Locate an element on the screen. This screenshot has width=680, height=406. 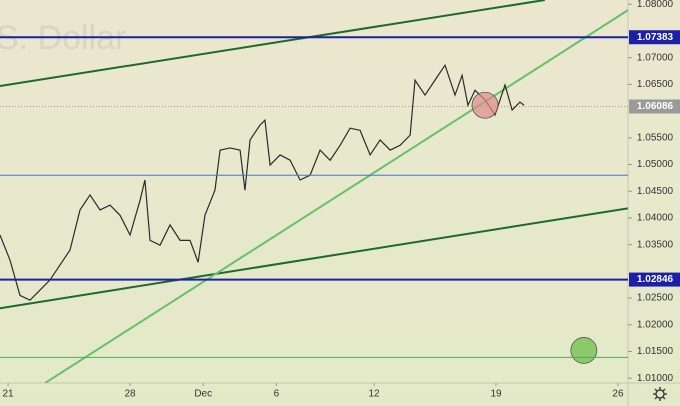
x-tick-label: 19 is located at coordinates (496, 394).